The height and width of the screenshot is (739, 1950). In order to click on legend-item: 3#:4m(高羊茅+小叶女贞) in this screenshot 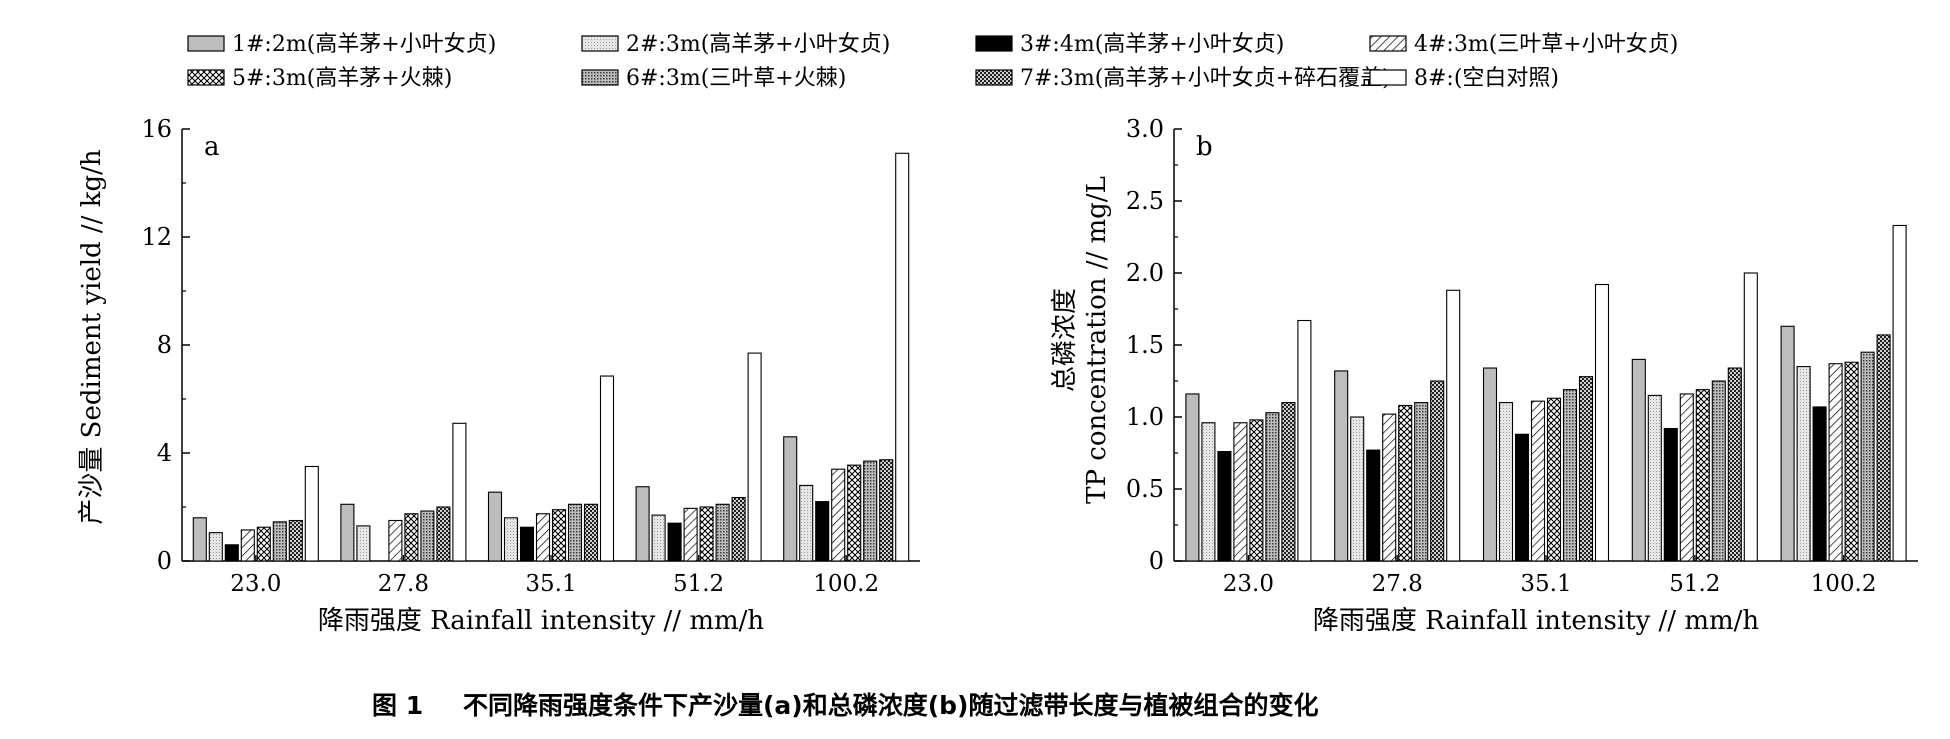, I will do `click(1129, 44)`.